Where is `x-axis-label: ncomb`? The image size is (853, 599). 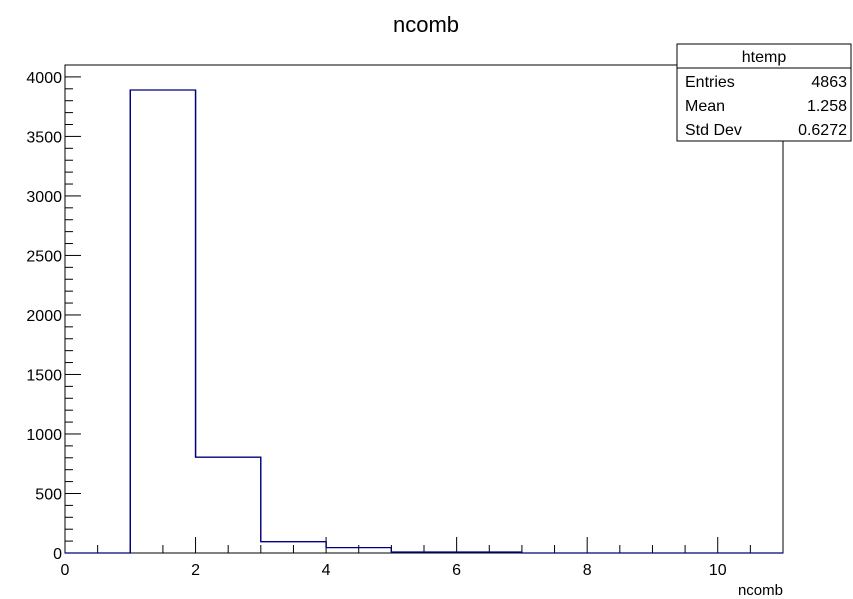
x-axis-label: ncomb is located at coordinates (760, 590).